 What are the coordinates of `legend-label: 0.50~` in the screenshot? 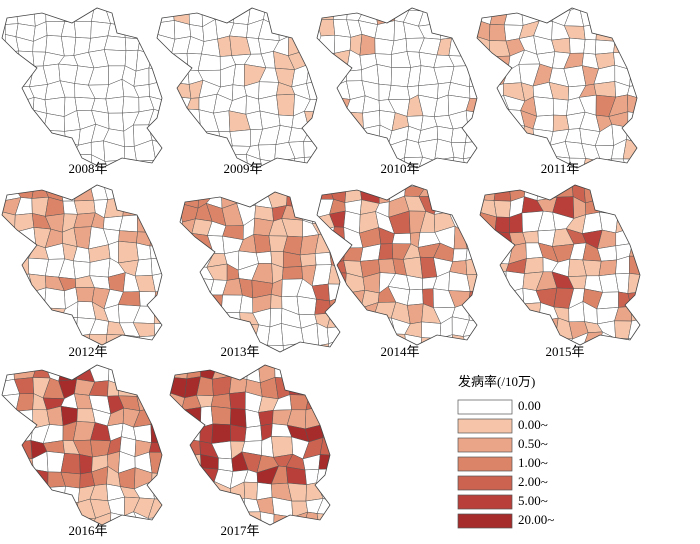 It's located at (533, 443).